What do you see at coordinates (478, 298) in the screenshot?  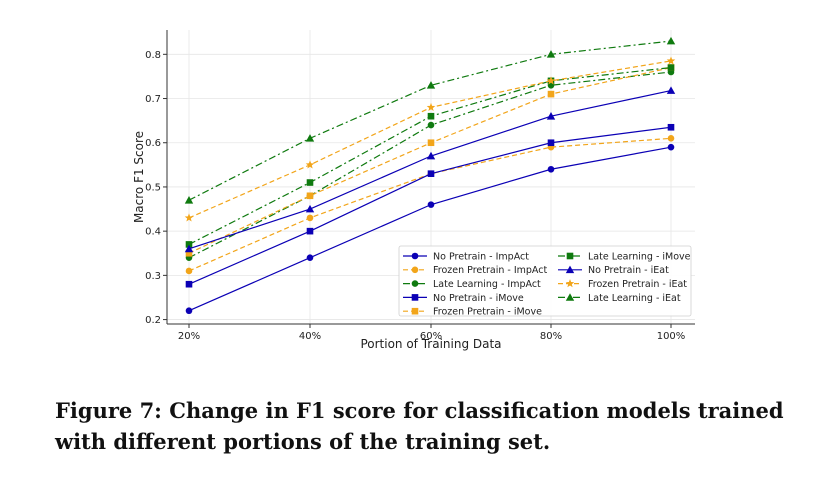 I see `legend-entry: No Pretrain - iMove` at bounding box center [478, 298].